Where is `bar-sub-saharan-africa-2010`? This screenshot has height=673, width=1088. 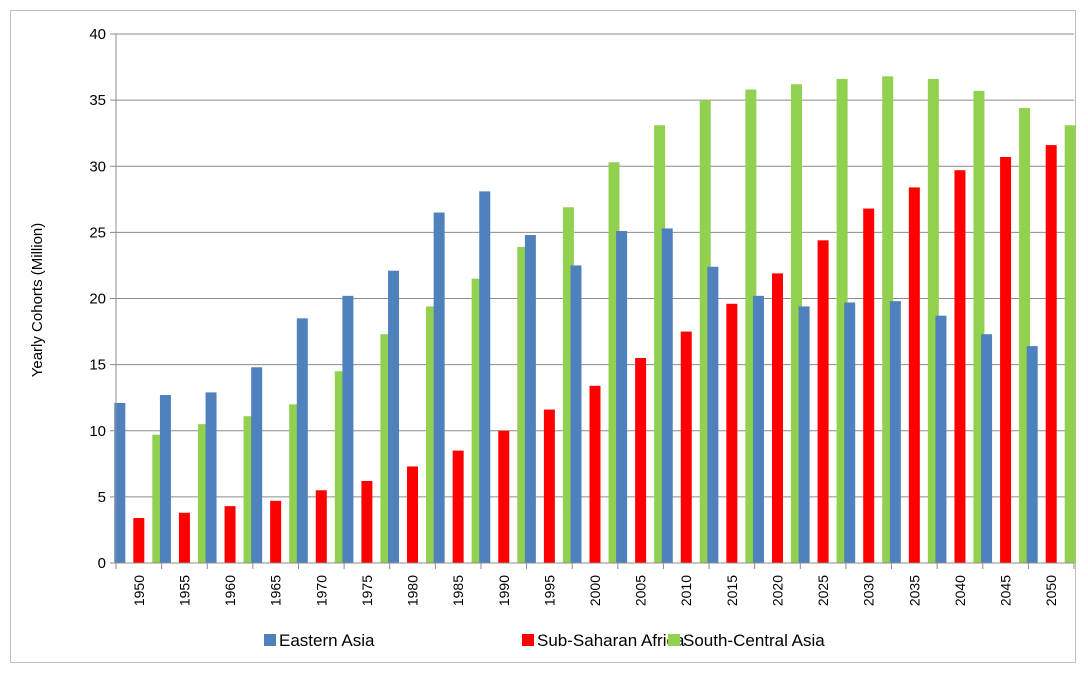 bar-sub-saharan-africa-2010 is located at coordinates (686, 447).